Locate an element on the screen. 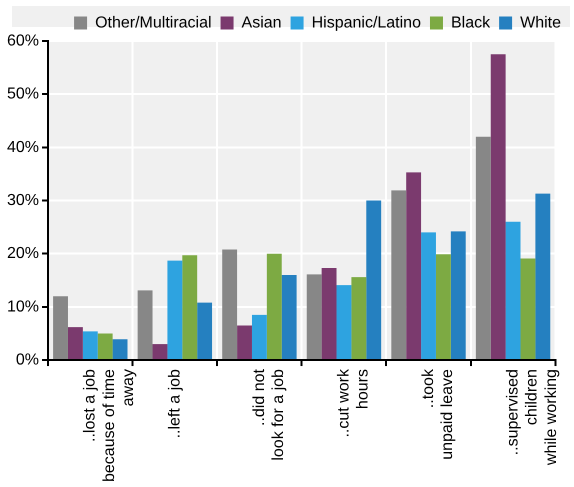 The width and height of the screenshot is (574, 487). legend-label: White is located at coordinates (541, 23).